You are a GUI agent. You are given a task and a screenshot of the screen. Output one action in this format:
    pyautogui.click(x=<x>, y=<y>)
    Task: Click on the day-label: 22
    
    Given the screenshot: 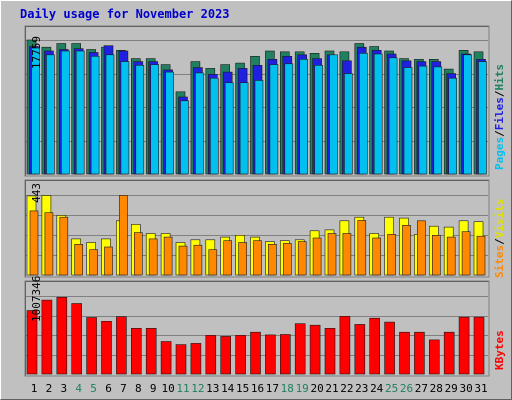 What is the action you would take?
    pyautogui.click(x=347, y=388)
    